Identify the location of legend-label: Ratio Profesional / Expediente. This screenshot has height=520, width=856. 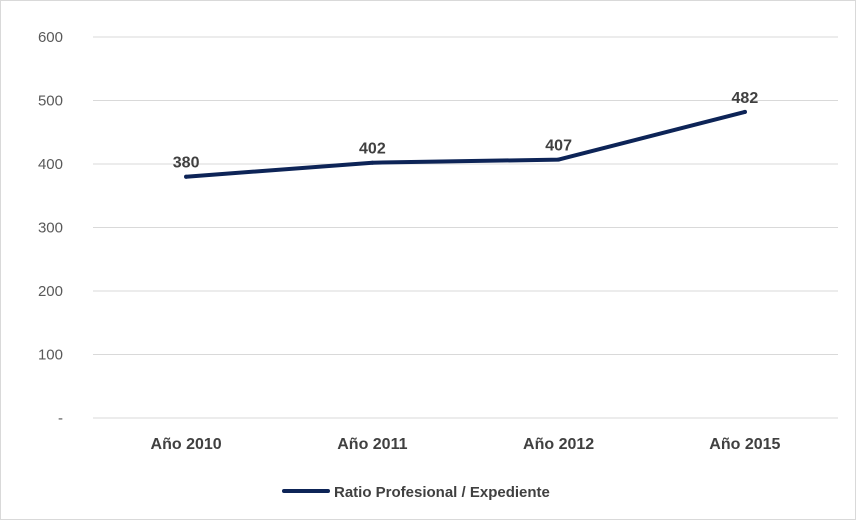
(442, 492).